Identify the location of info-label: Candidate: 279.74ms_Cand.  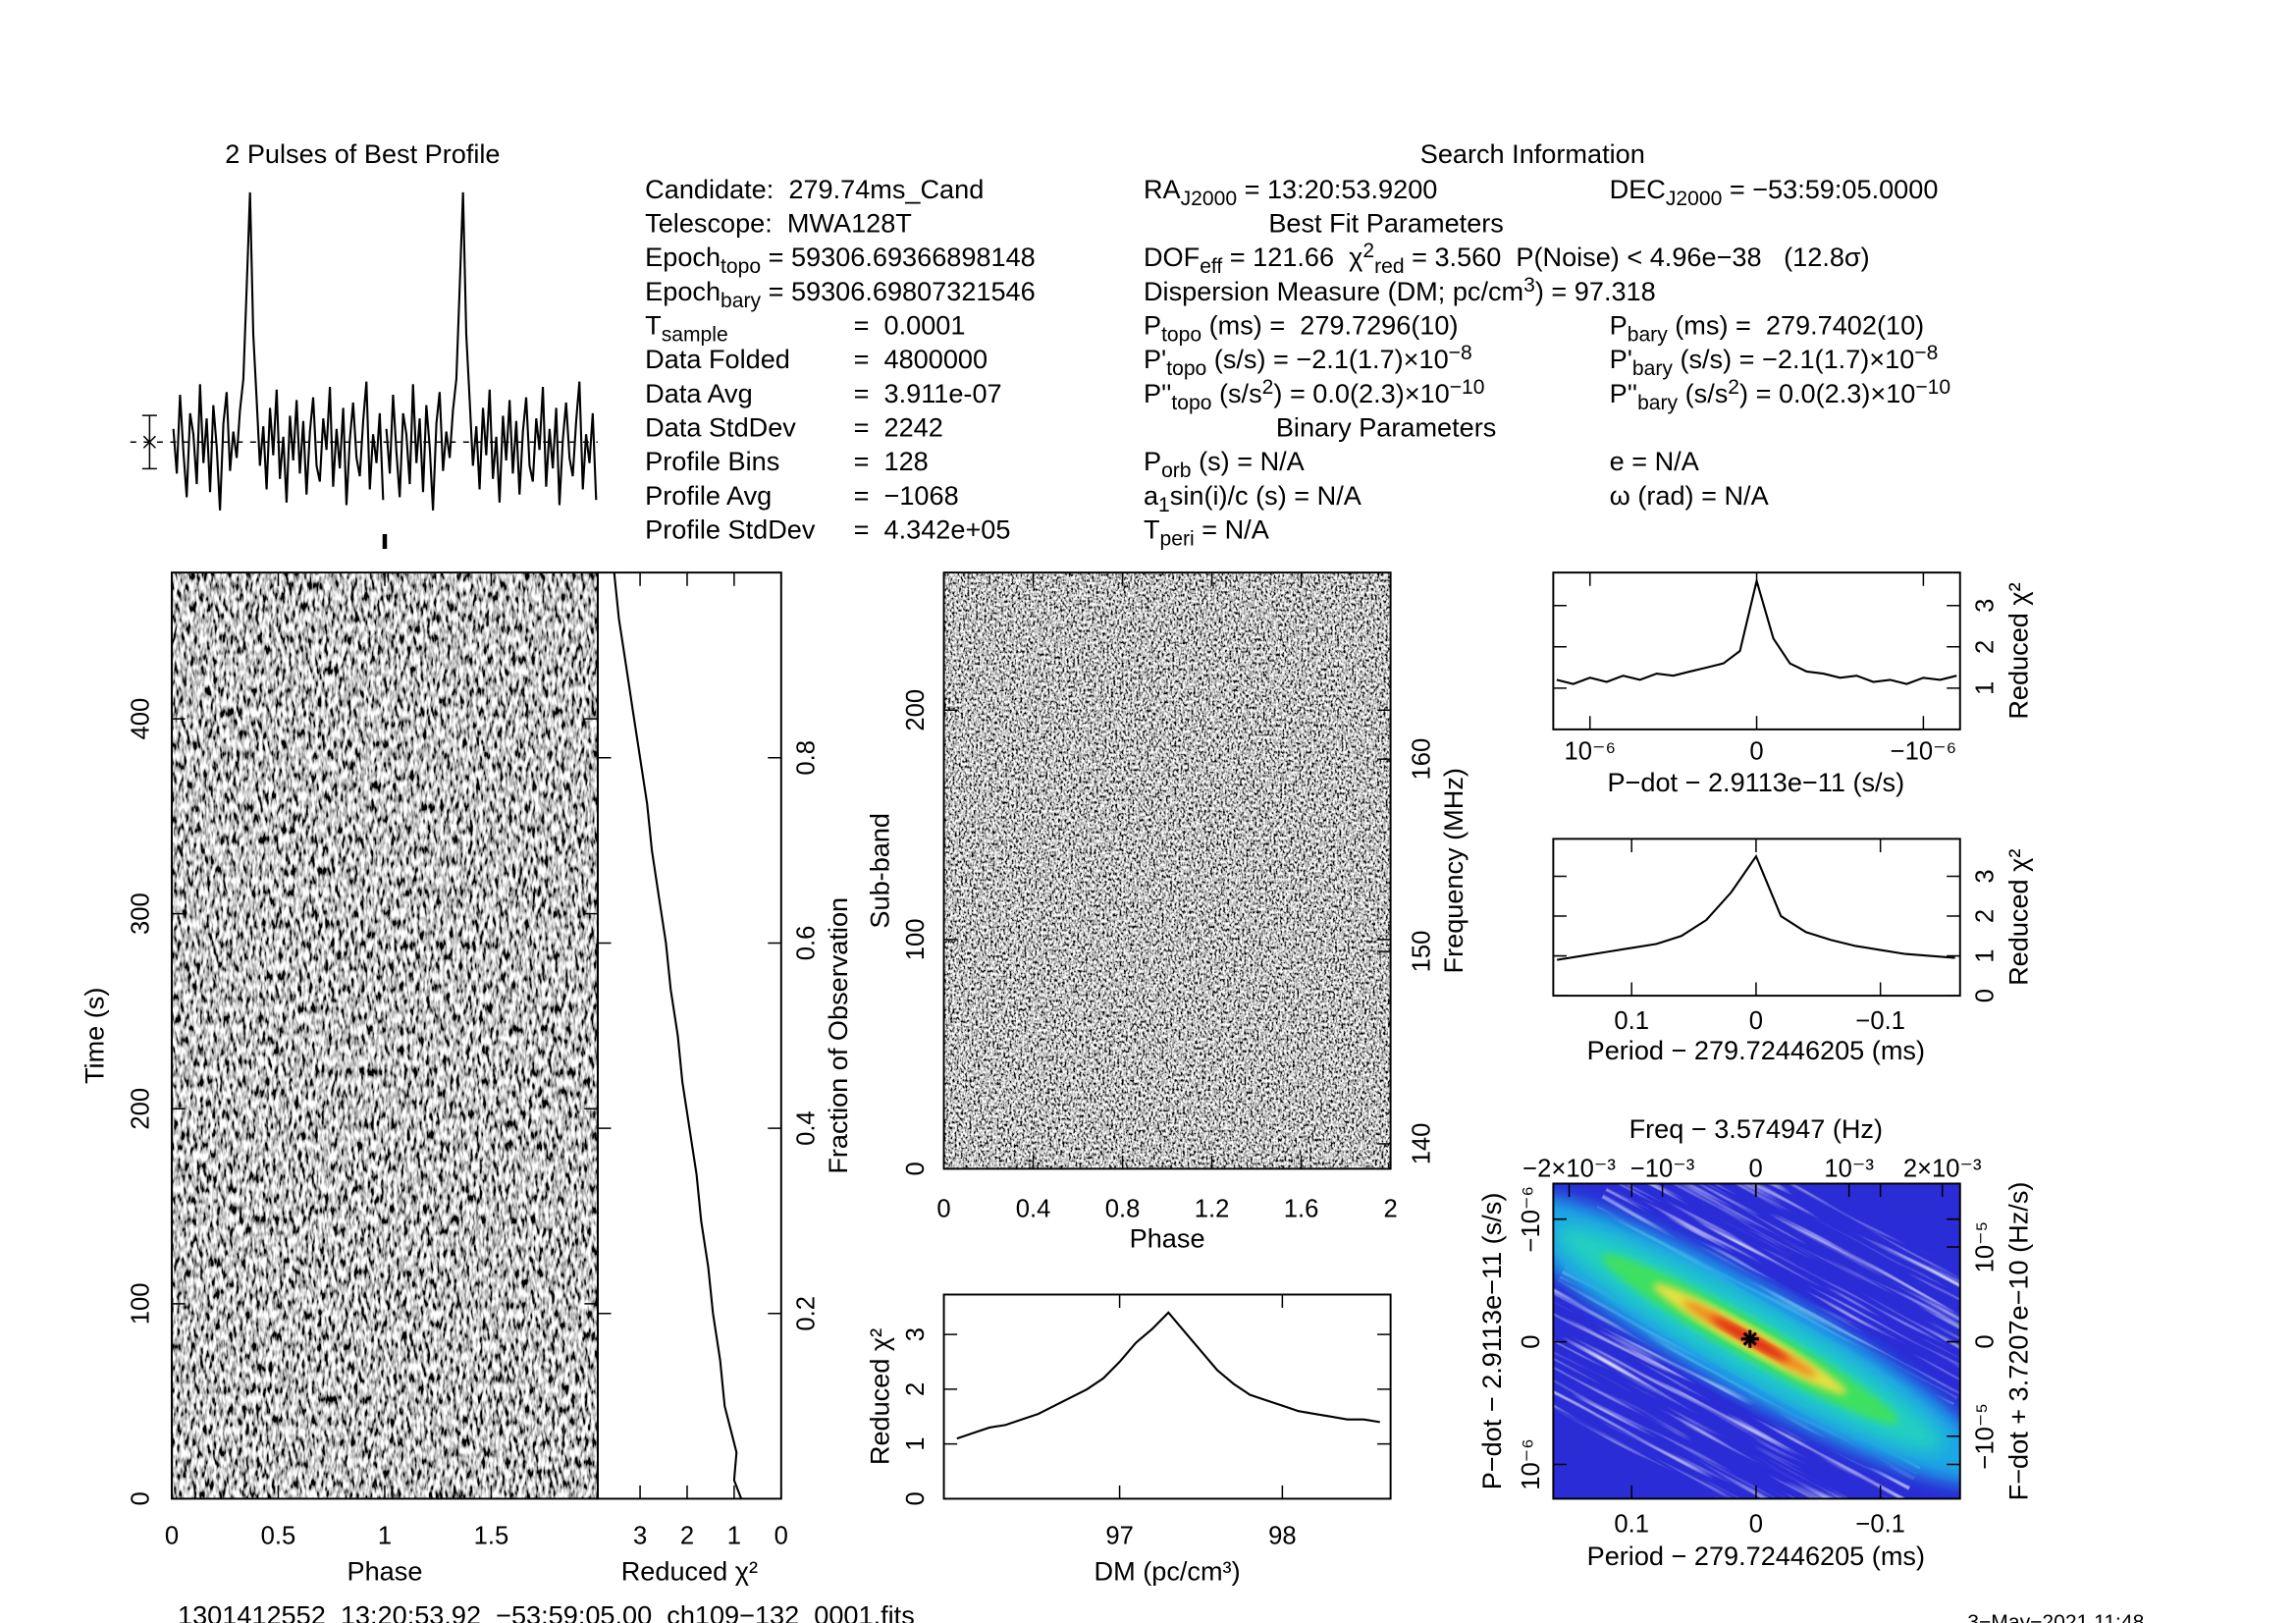
(814, 189).